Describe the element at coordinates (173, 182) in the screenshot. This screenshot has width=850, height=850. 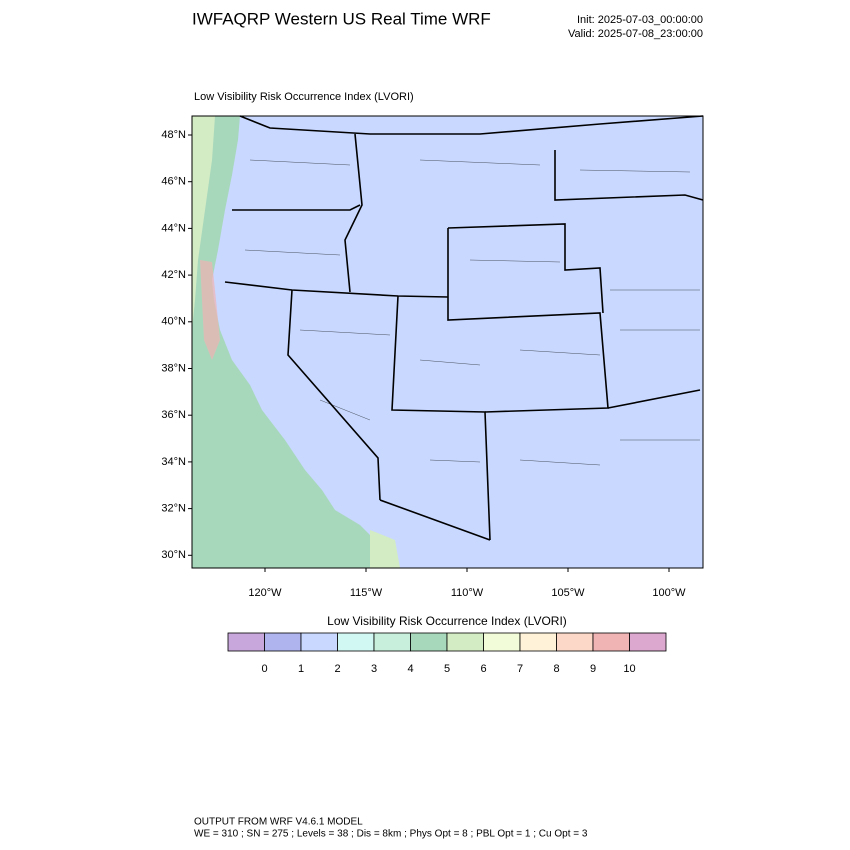
I see `lat-label: 46°N` at that location.